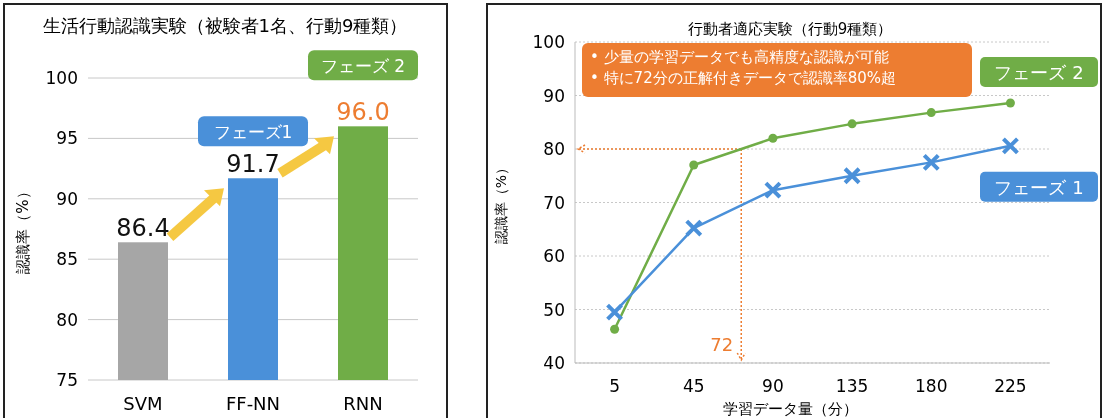  I want to click on x-tick-label: FF-NN, so click(253, 403).